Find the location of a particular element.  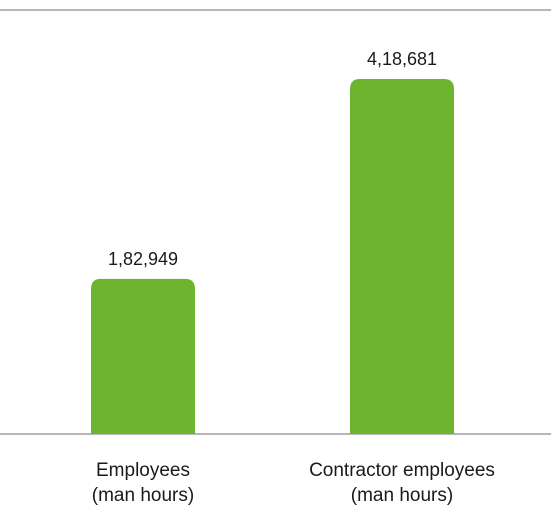

category-label-1-line-0: Contractor employees is located at coordinates (402, 470).